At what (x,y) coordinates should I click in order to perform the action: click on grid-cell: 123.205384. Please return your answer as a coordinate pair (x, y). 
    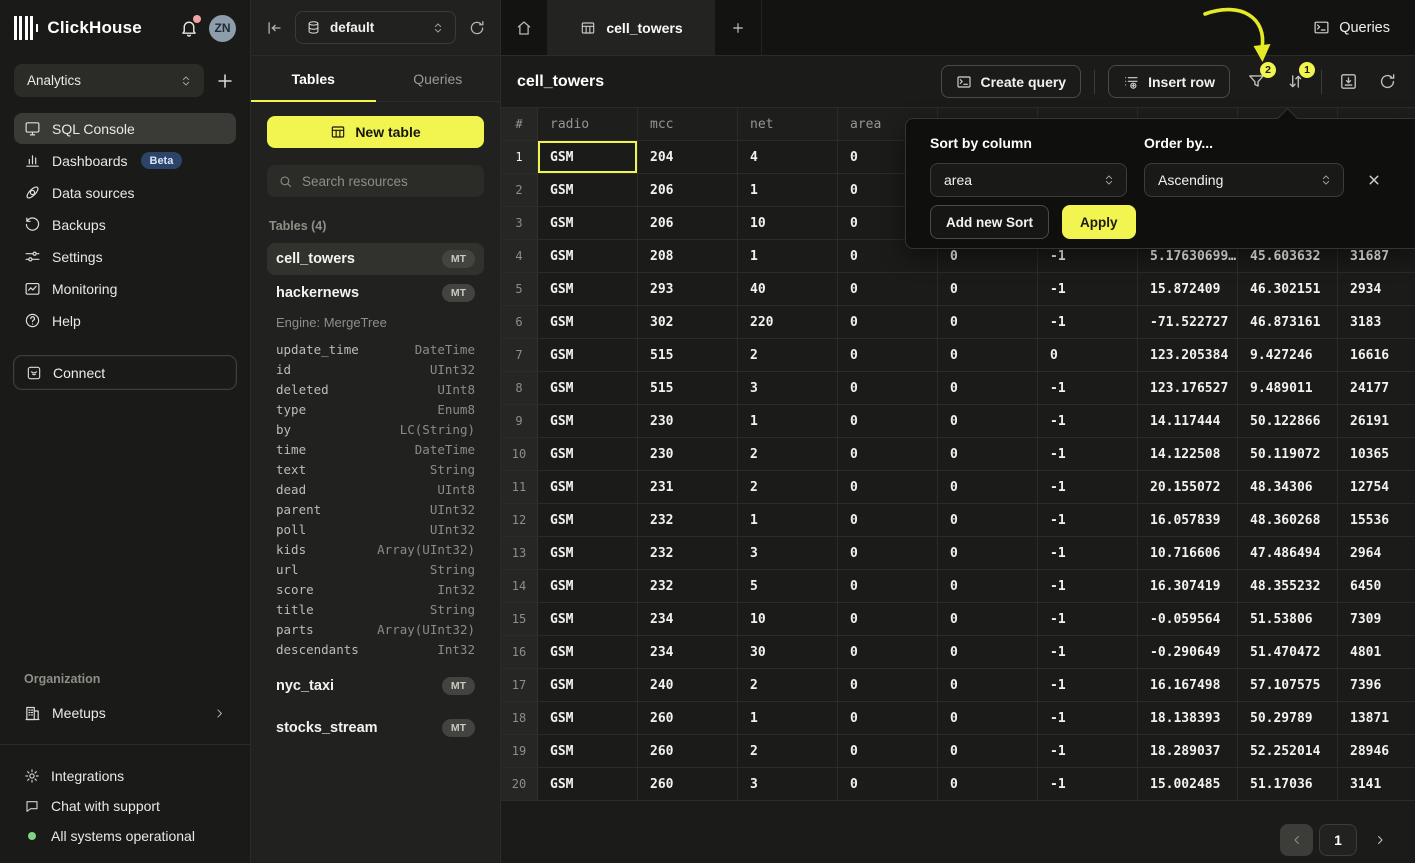
    Looking at the image, I should click on (1188, 355).